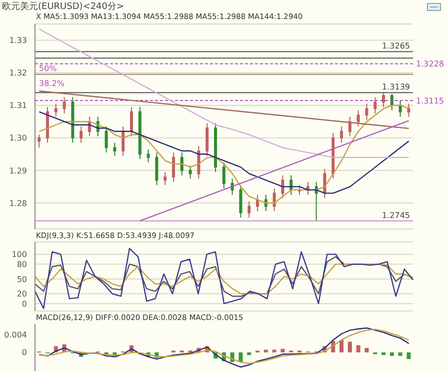 The width and height of the screenshot is (447, 372). I want to click on y-tick-label: 20, so click(21, 294).